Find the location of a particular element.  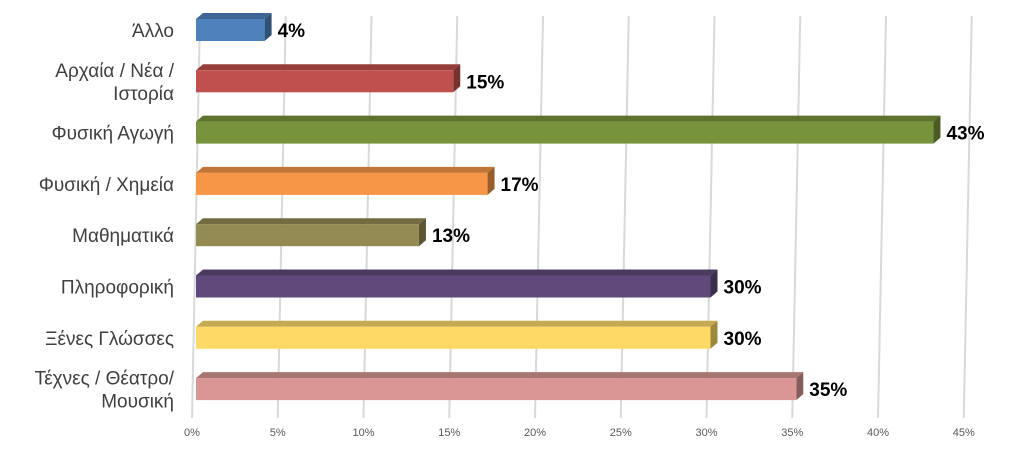

x-tick-label: 15% is located at coordinates (449, 433).